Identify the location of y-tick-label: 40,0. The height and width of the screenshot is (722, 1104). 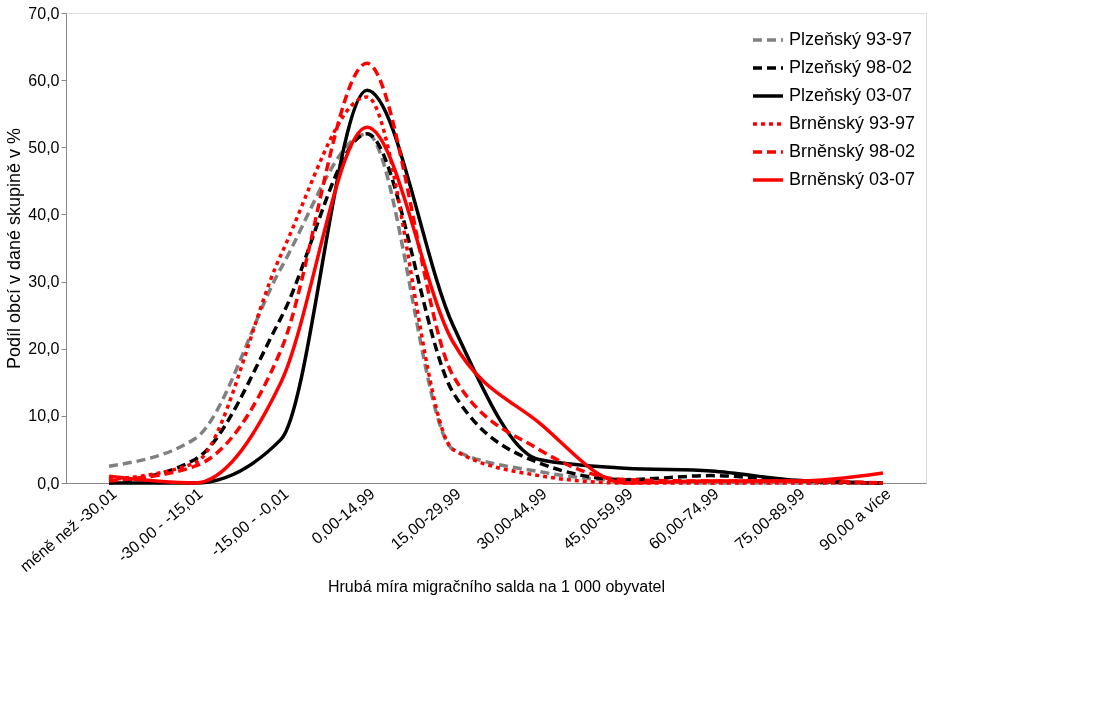
(44, 214).